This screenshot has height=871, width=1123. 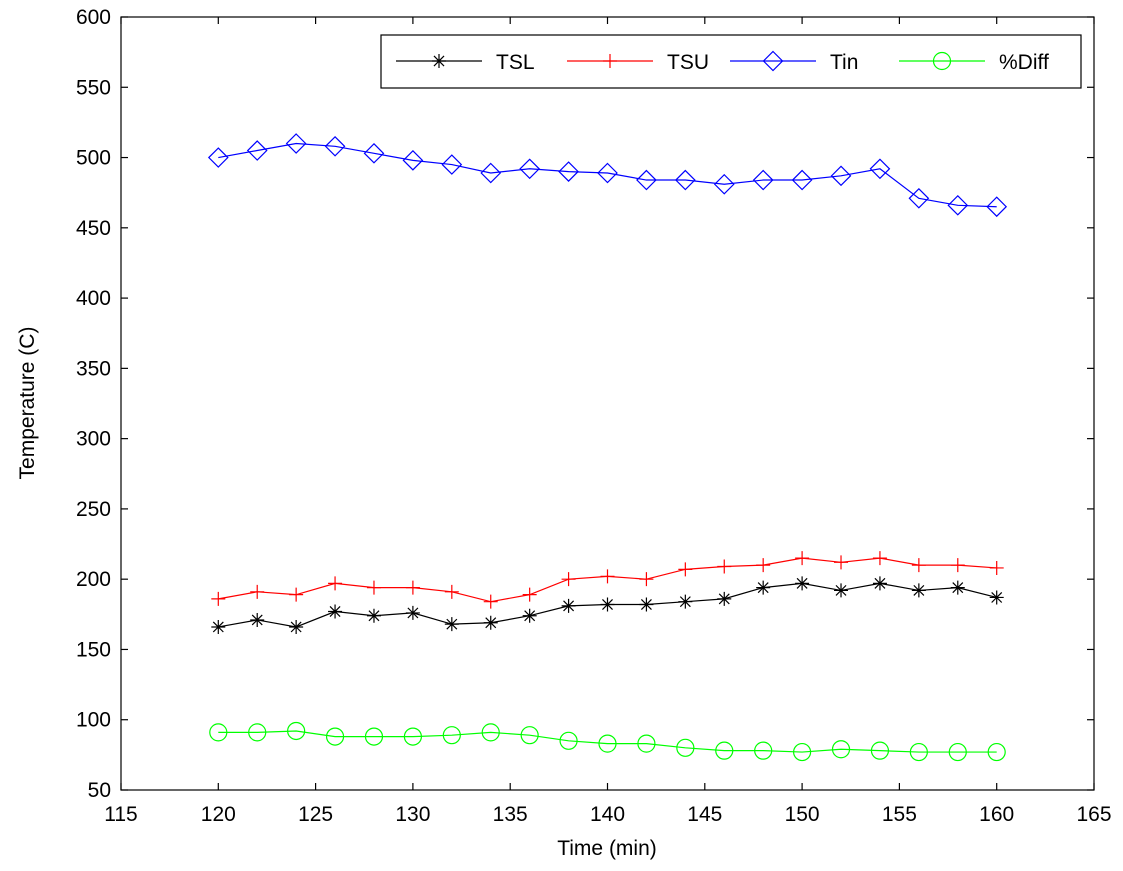 I want to click on series-line-diff, so click(x=607, y=741).